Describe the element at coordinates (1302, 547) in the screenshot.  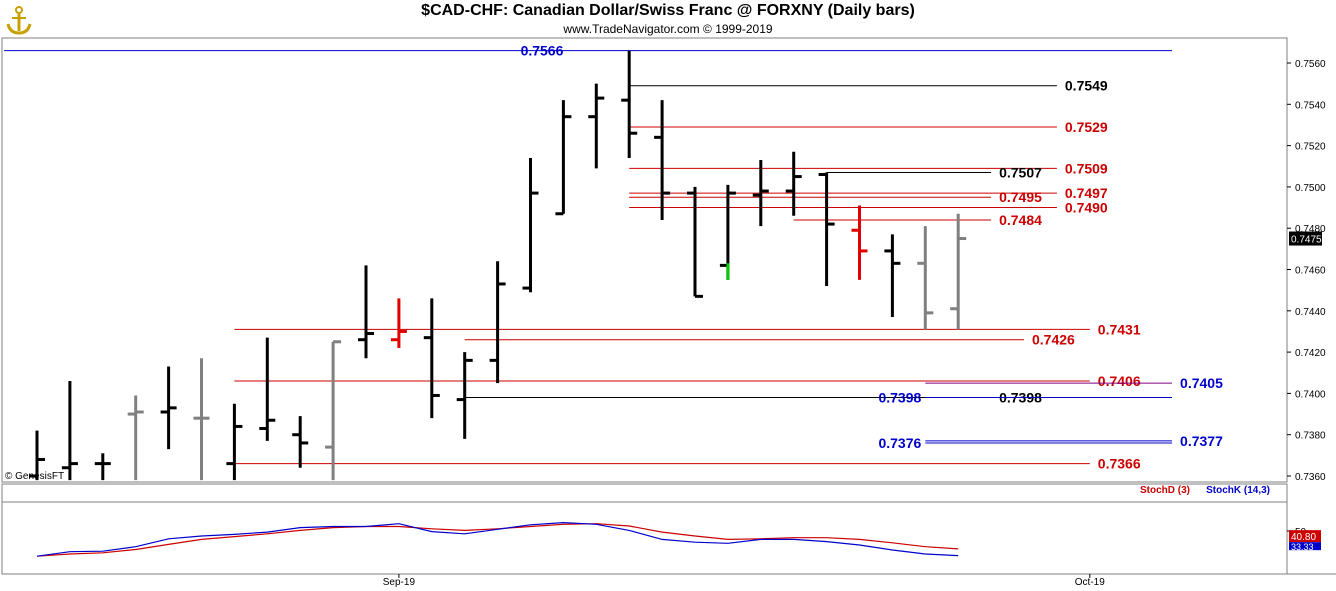
I see `stochk-last-label: 33.33` at that location.